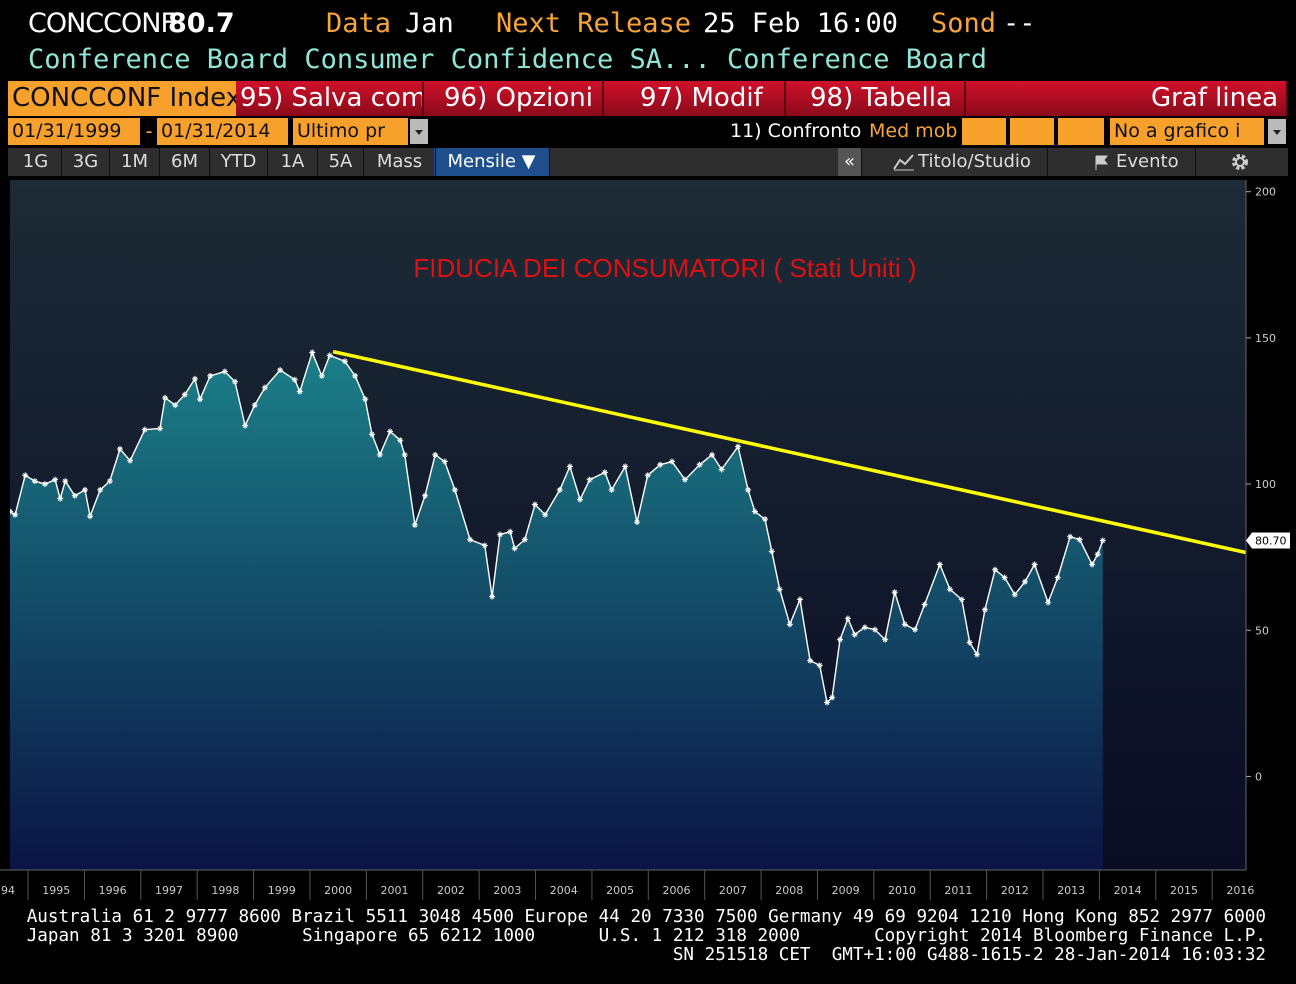  Describe the element at coordinates (796, 131) in the screenshot. I see `compare-button: 11) Confronto` at that location.